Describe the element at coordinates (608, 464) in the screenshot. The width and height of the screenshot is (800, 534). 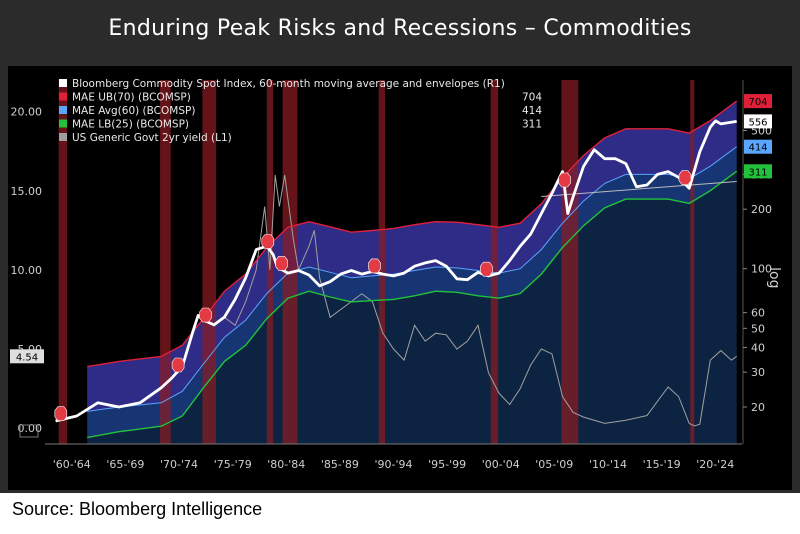
I see `x-tick-label: '10-'14` at that location.